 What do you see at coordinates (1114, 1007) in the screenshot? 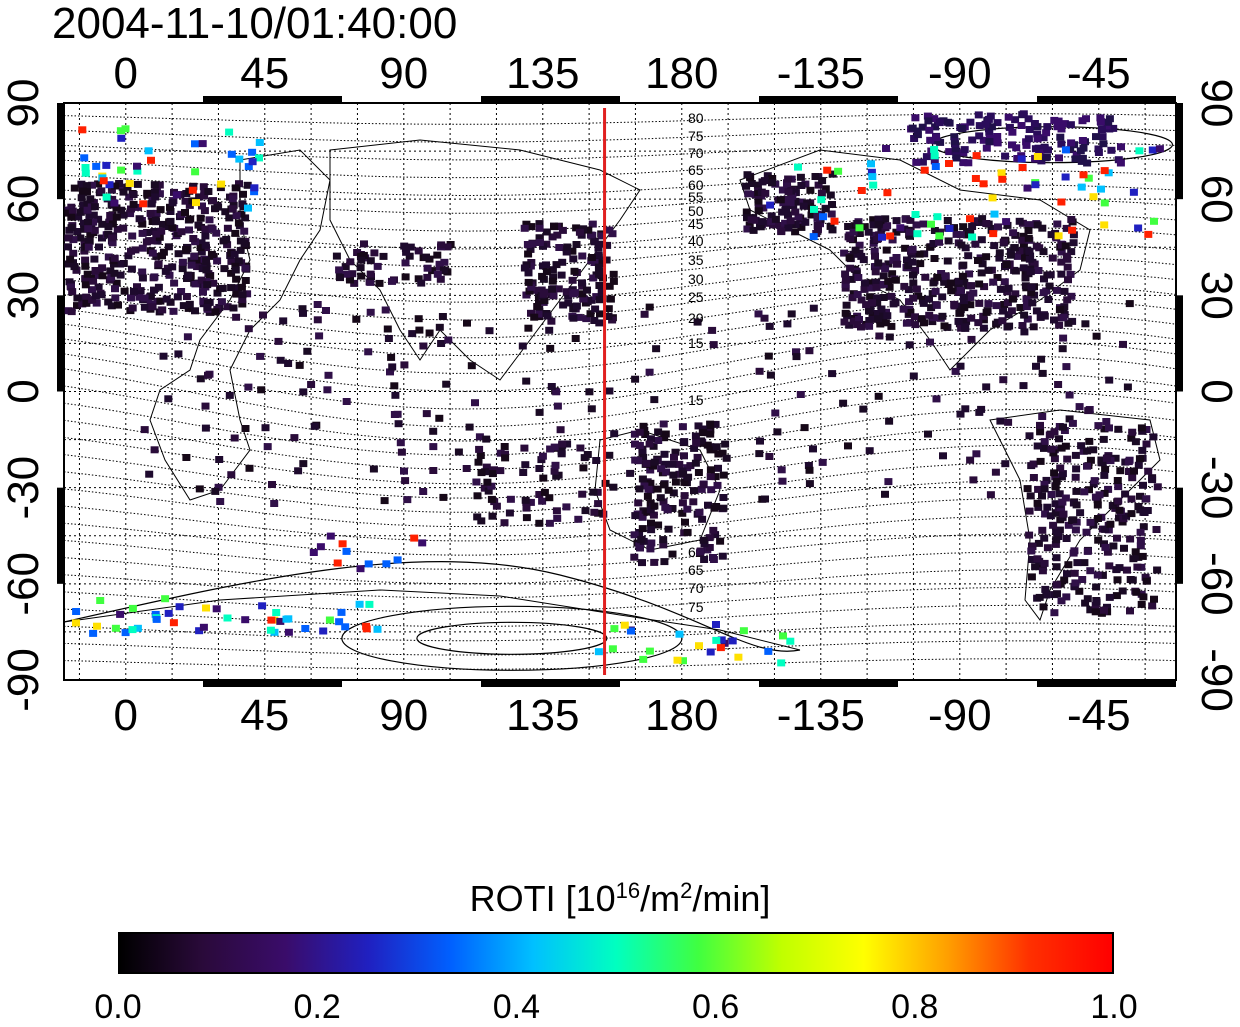
I see `colorbar-tick-label: 1.0` at bounding box center [1114, 1007].